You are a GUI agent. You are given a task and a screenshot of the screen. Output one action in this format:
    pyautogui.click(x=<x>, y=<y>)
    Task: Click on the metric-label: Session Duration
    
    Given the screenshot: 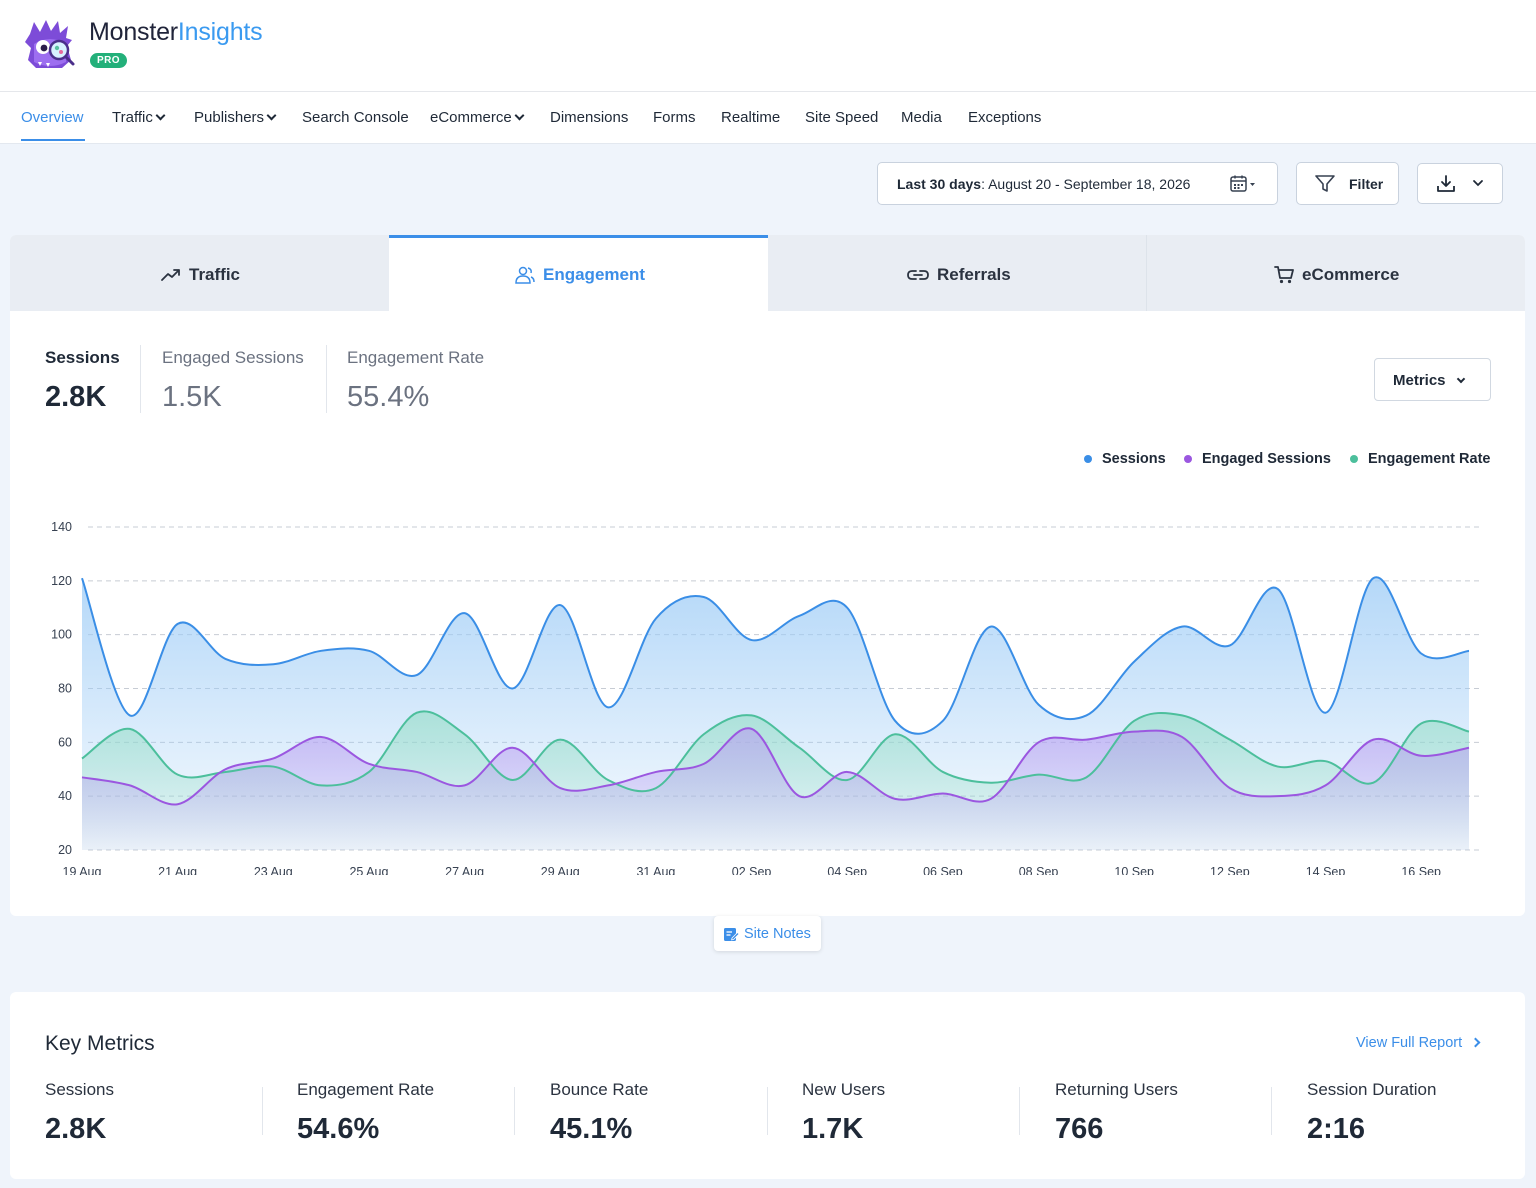 What is the action you would take?
    pyautogui.click(x=1372, y=1089)
    